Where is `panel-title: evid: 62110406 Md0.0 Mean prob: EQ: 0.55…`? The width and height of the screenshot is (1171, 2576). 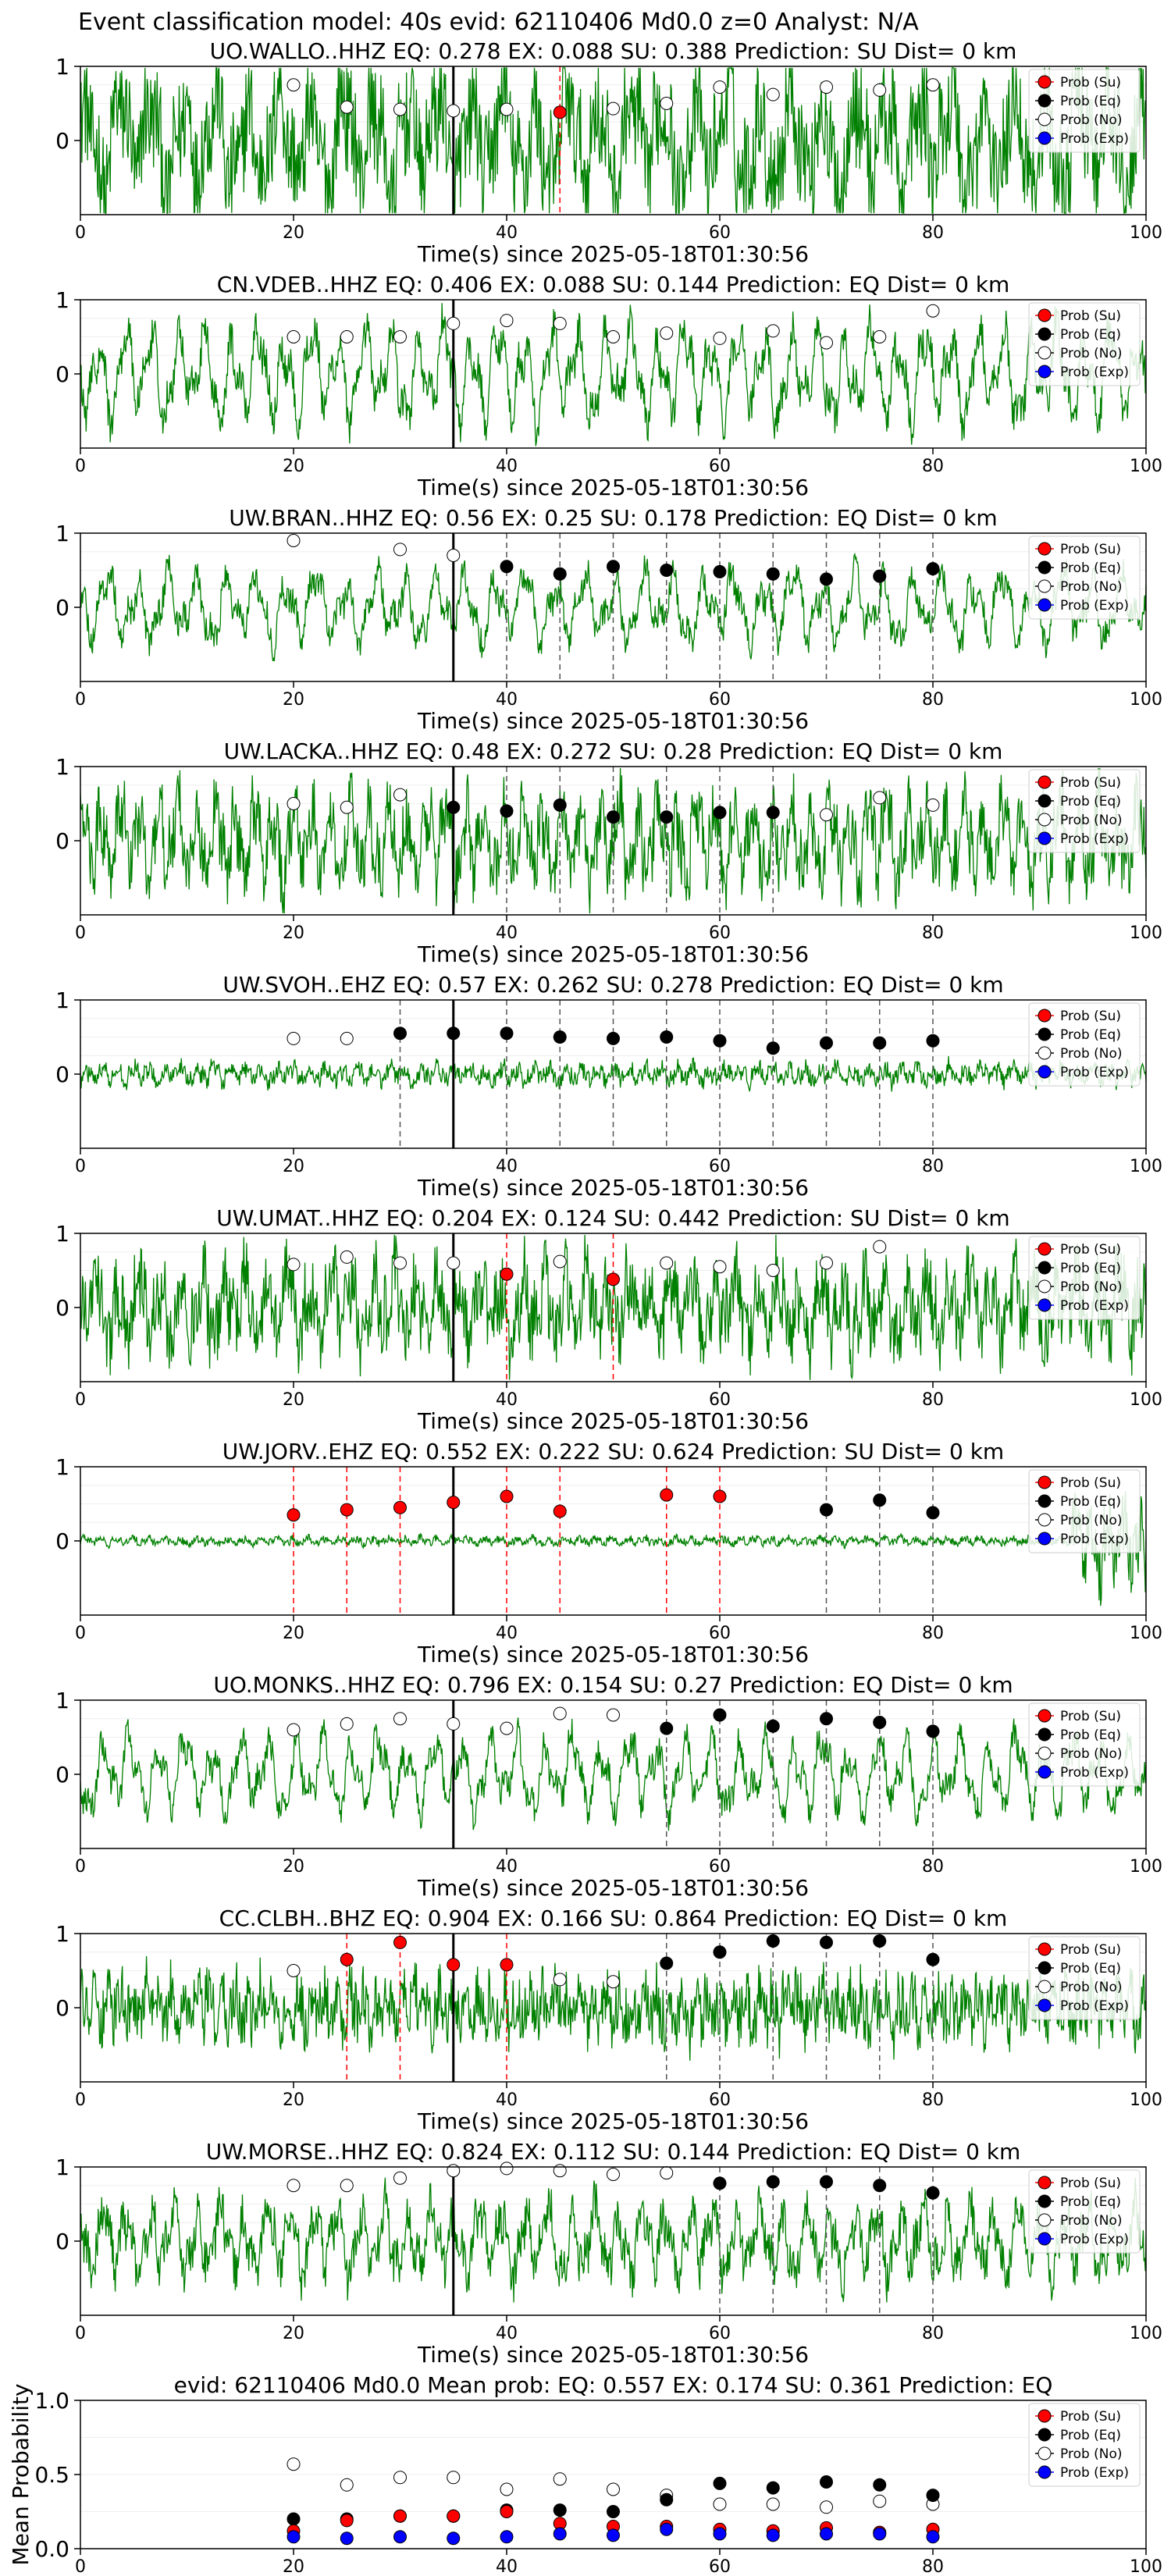 panel-title: evid: 62110406 Md0.0 Mean prob: EQ: 0.55… is located at coordinates (613, 2385).